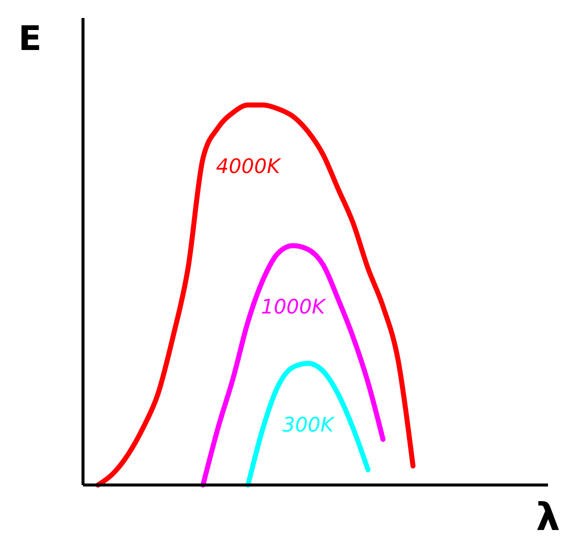 This screenshot has height=546, width=571. I want to click on series-label: 1000K, so click(293, 306).